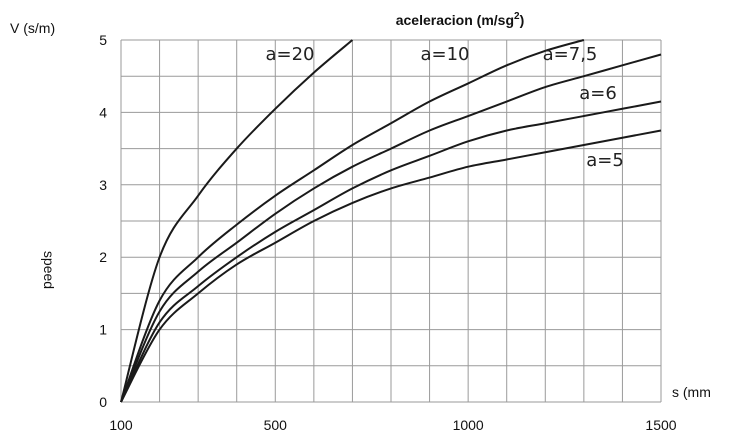 Image resolution: width=733 pixels, height=436 pixels. I want to click on x-axis-label: s (mm, so click(691, 392).